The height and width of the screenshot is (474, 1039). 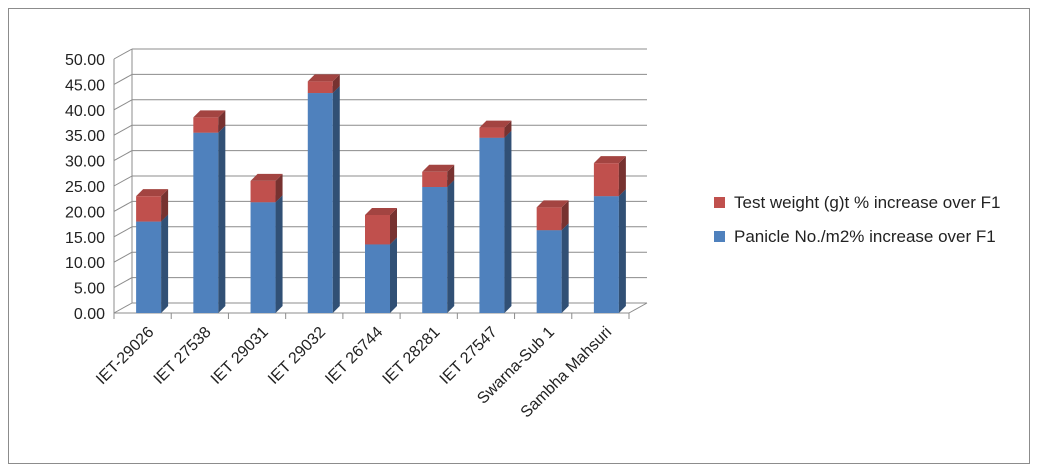 What do you see at coordinates (85, 263) in the screenshot?
I see `y-tick-label: 10.00` at bounding box center [85, 263].